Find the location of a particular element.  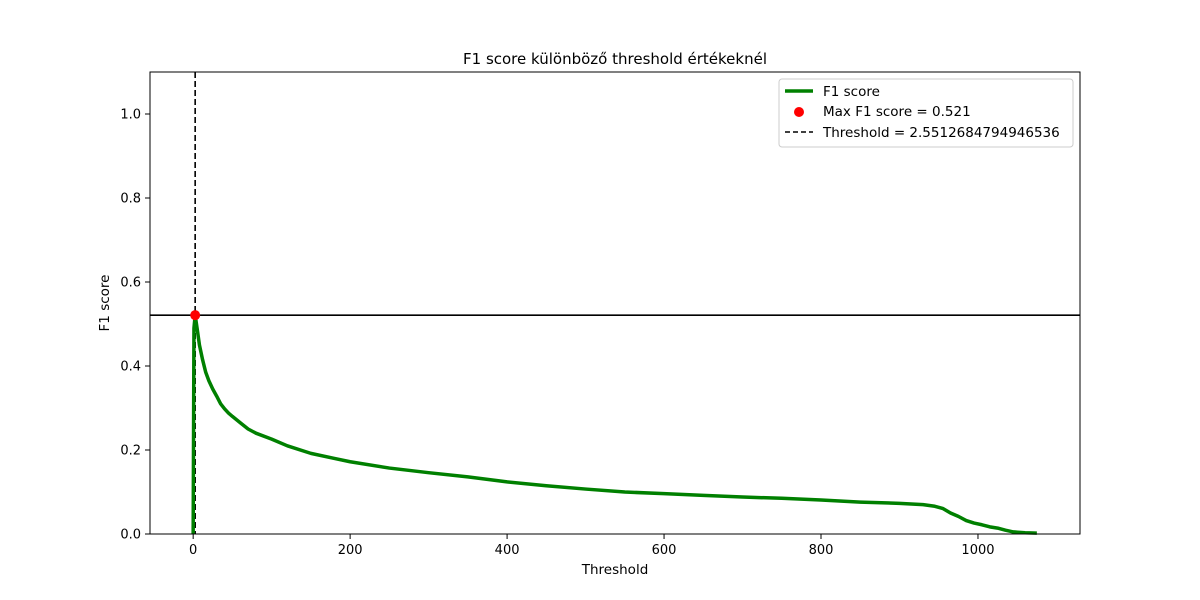

chart-title: F1 score különböző threshold értékeknél is located at coordinates (615, 59).